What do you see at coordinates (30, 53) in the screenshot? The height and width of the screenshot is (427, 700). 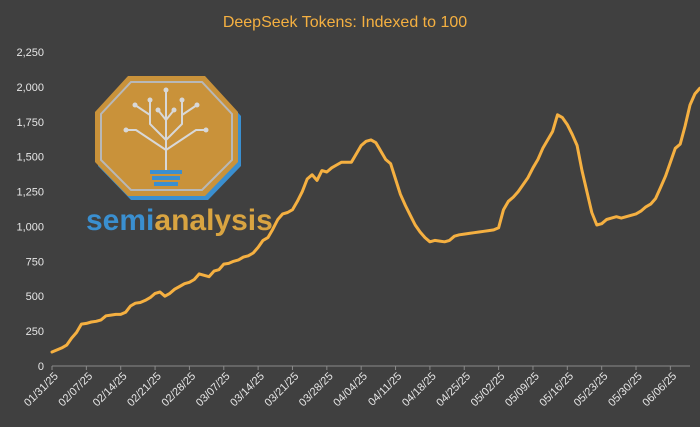 I see `y-tick-label: 2,250` at bounding box center [30, 53].